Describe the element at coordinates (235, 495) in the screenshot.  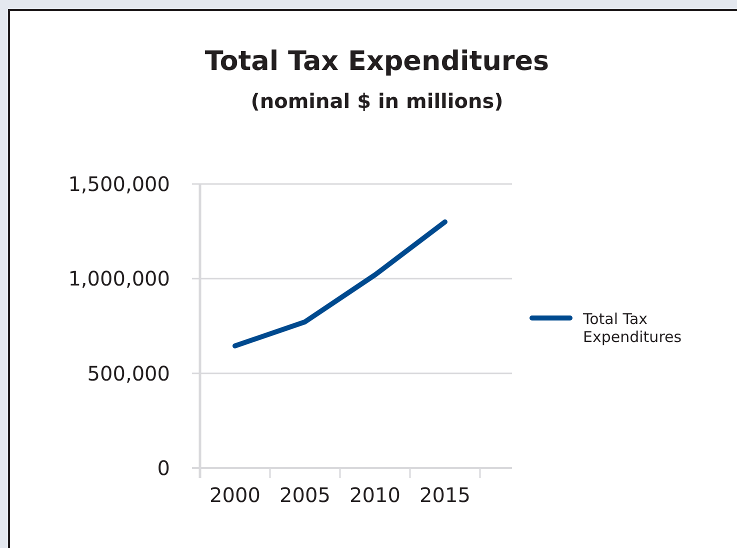
I see `x-tick-label: 2000` at that location.